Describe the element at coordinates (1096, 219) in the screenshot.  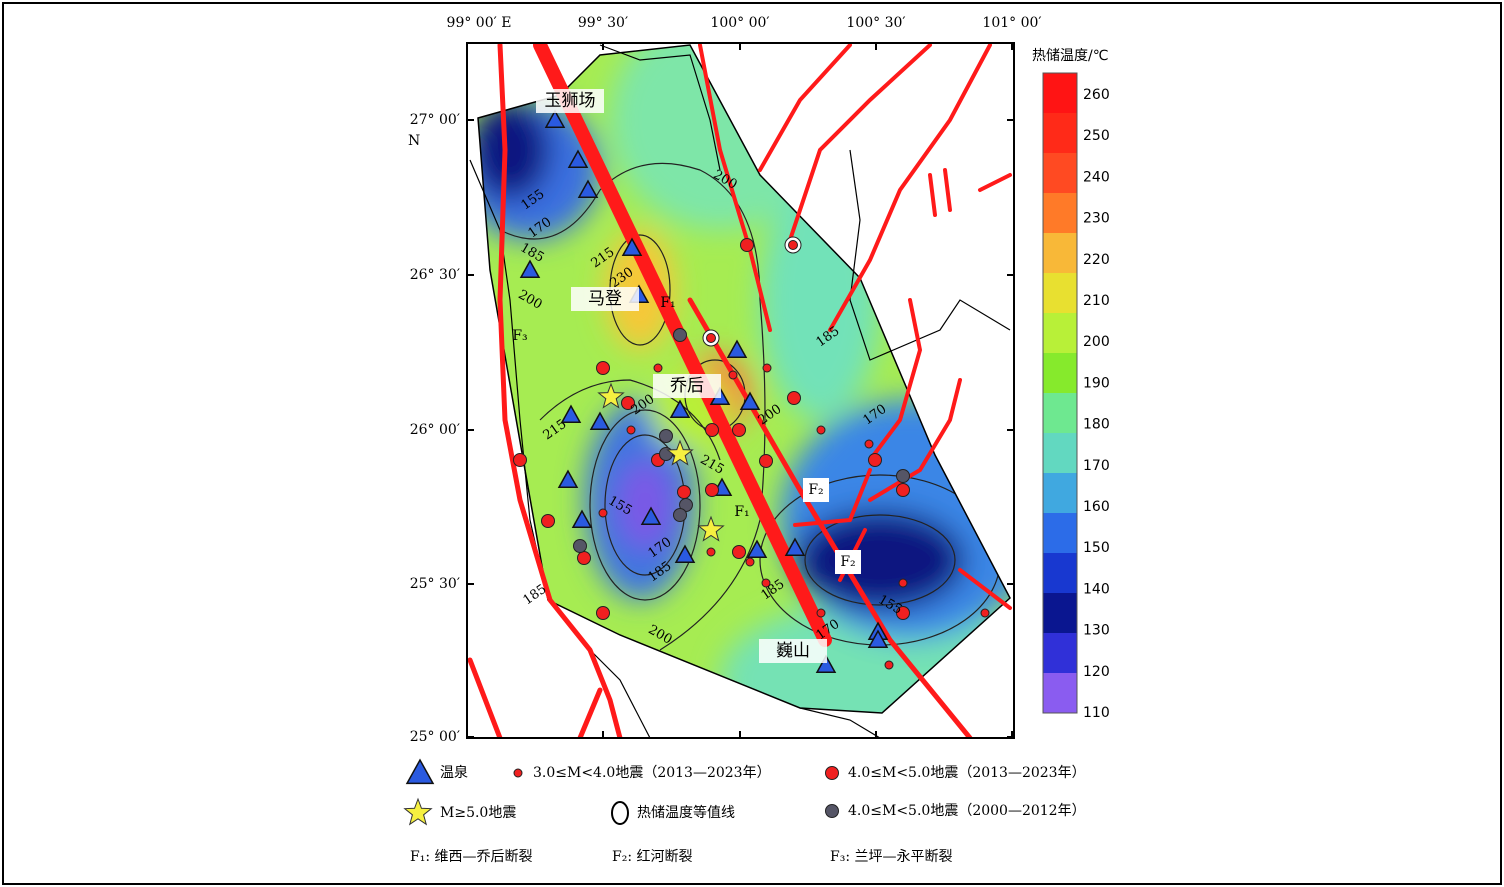
I see `colorbar-label: 230` at that location.